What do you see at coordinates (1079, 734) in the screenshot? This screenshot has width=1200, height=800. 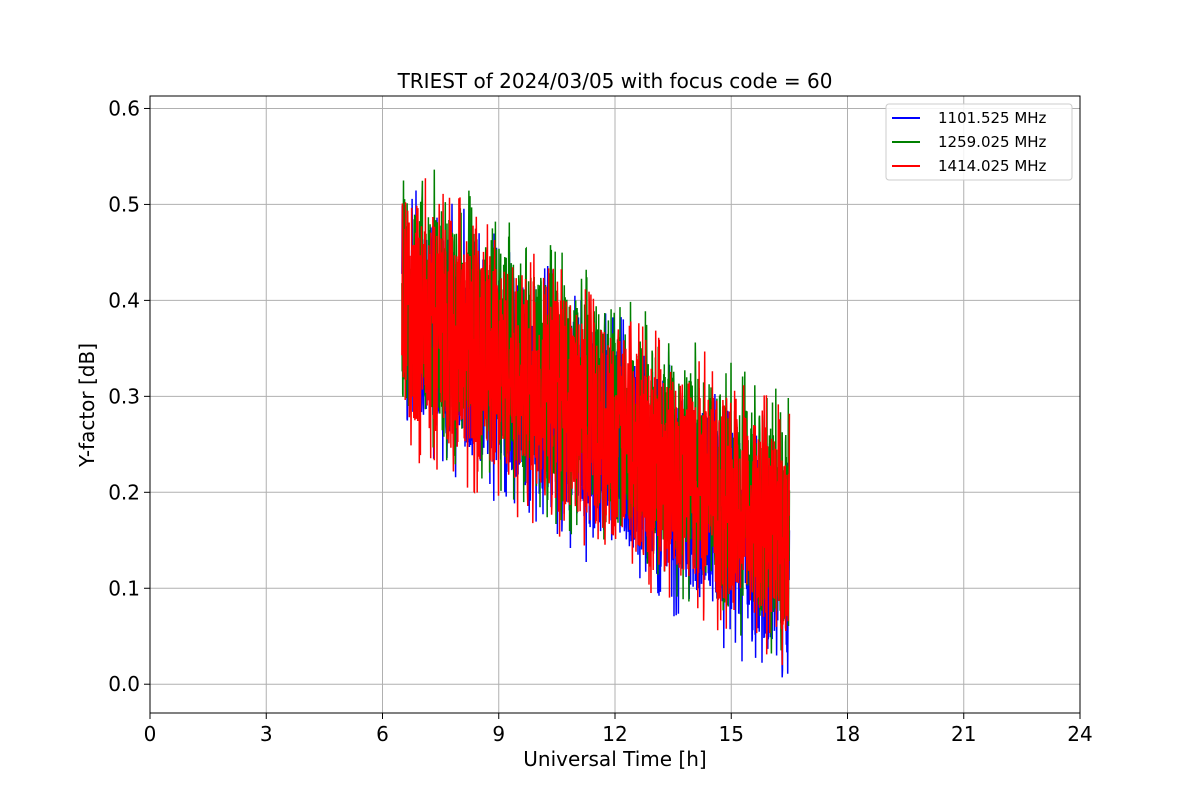 I see `x-tick-label: 24` at bounding box center [1079, 734].